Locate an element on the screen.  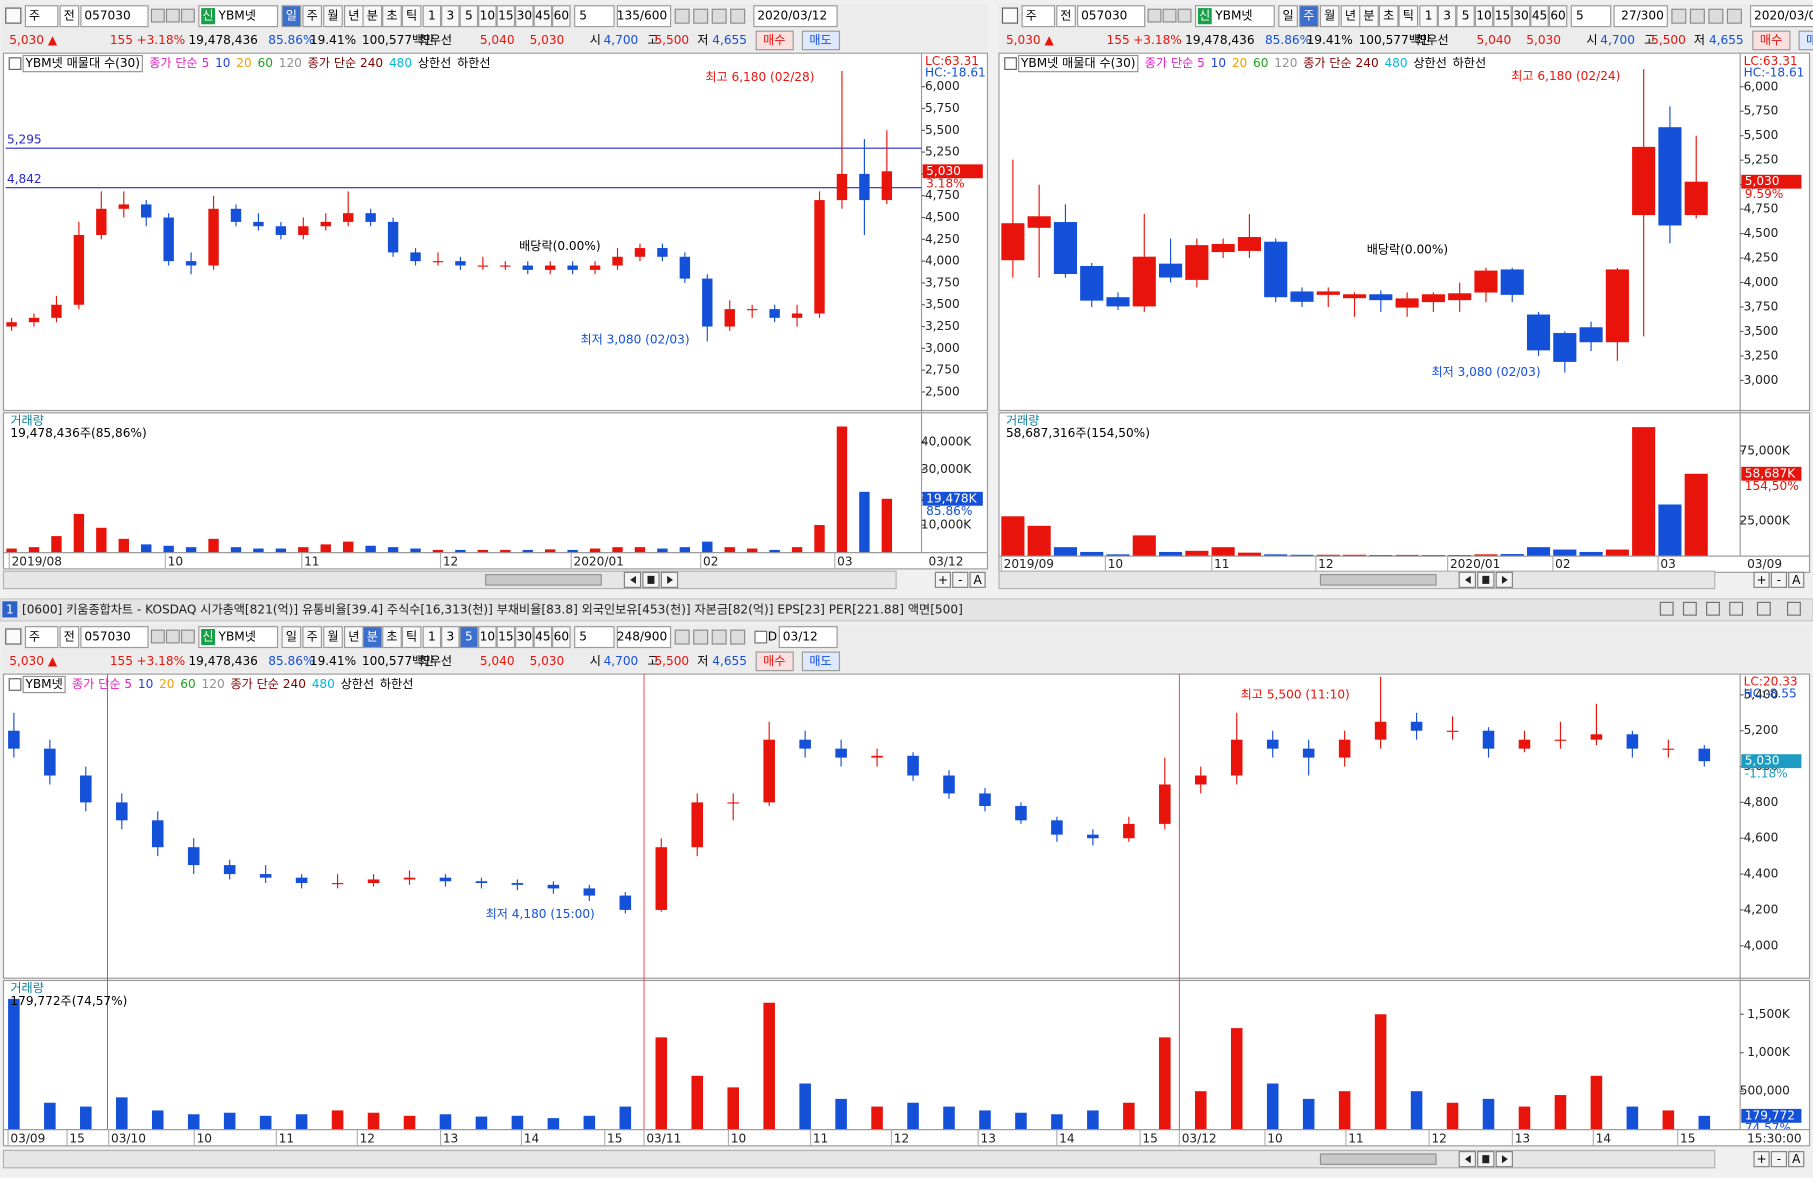
legend-icon is located at coordinates (15, 63).